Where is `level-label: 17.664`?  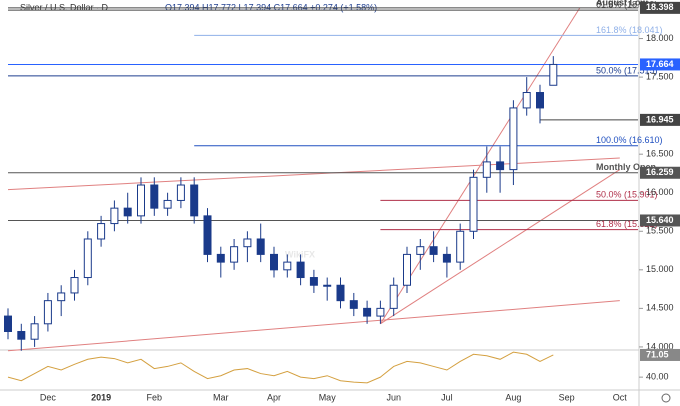 level-label: 17.664 is located at coordinates (660, 64).